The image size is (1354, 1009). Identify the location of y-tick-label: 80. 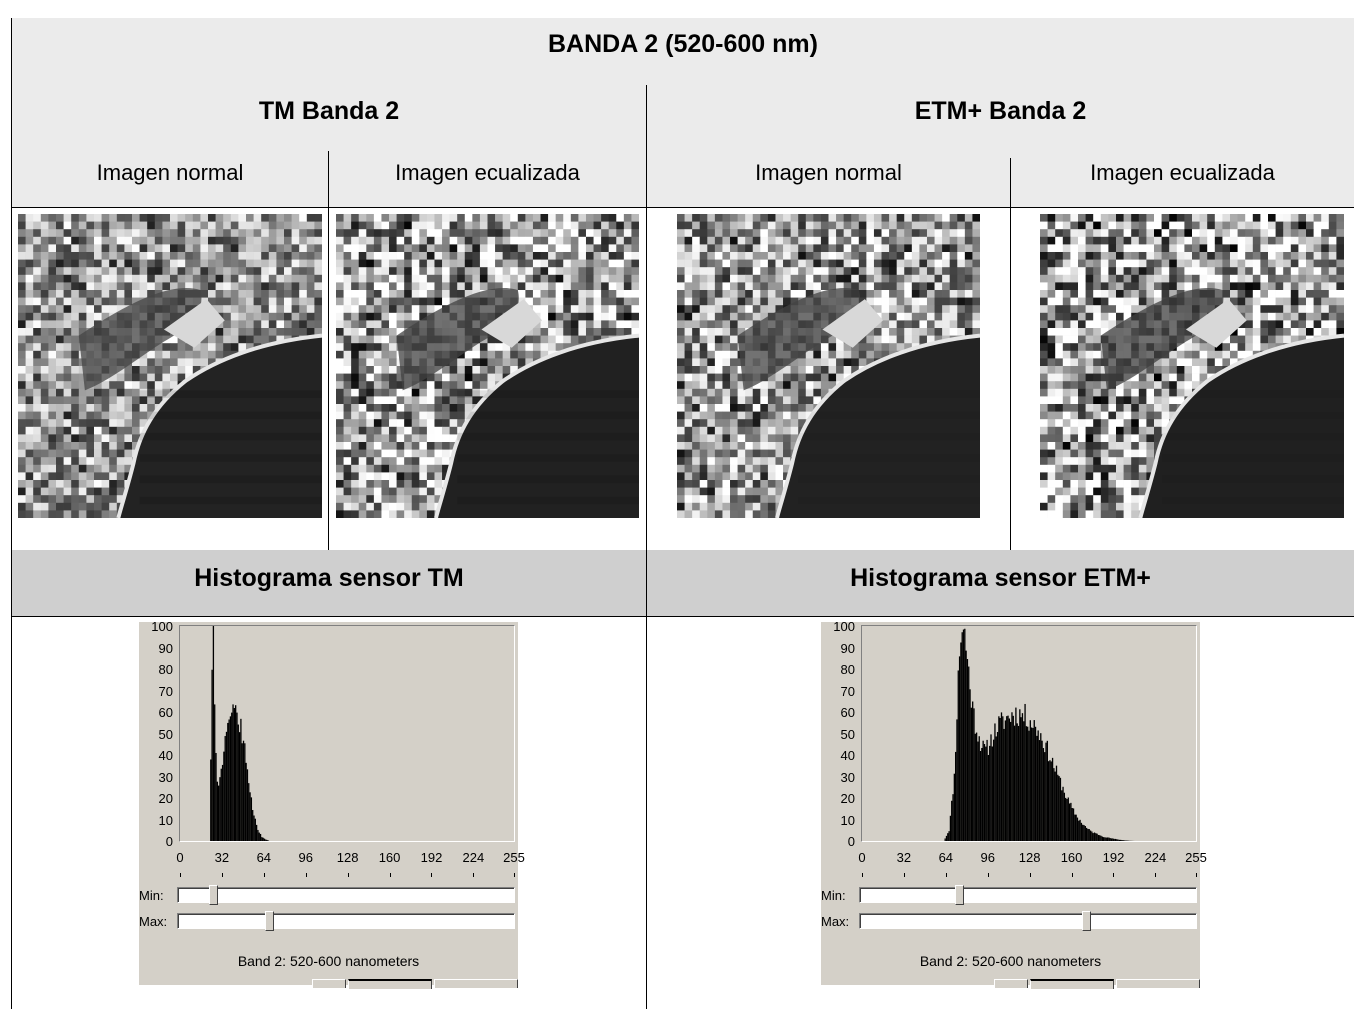
(847, 669).